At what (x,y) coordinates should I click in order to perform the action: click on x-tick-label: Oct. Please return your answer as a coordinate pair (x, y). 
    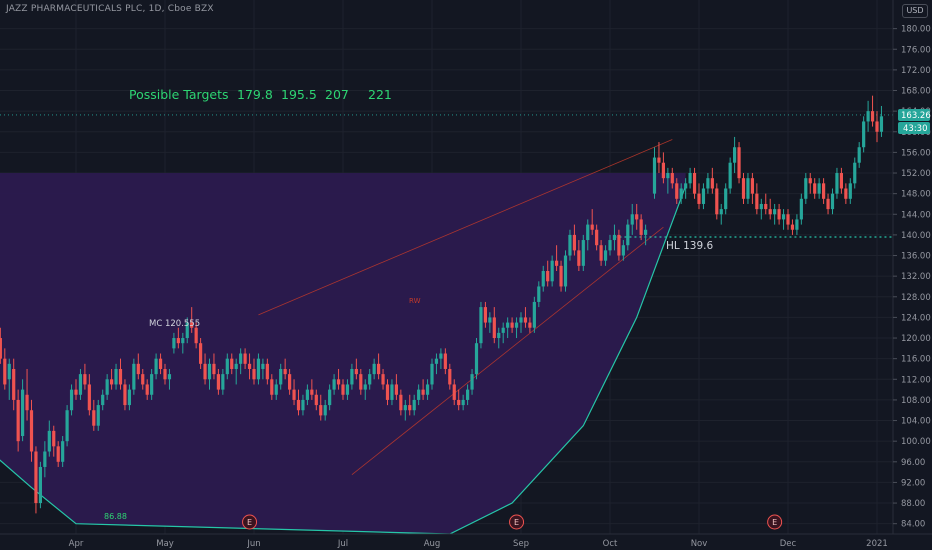
    Looking at the image, I should click on (610, 544).